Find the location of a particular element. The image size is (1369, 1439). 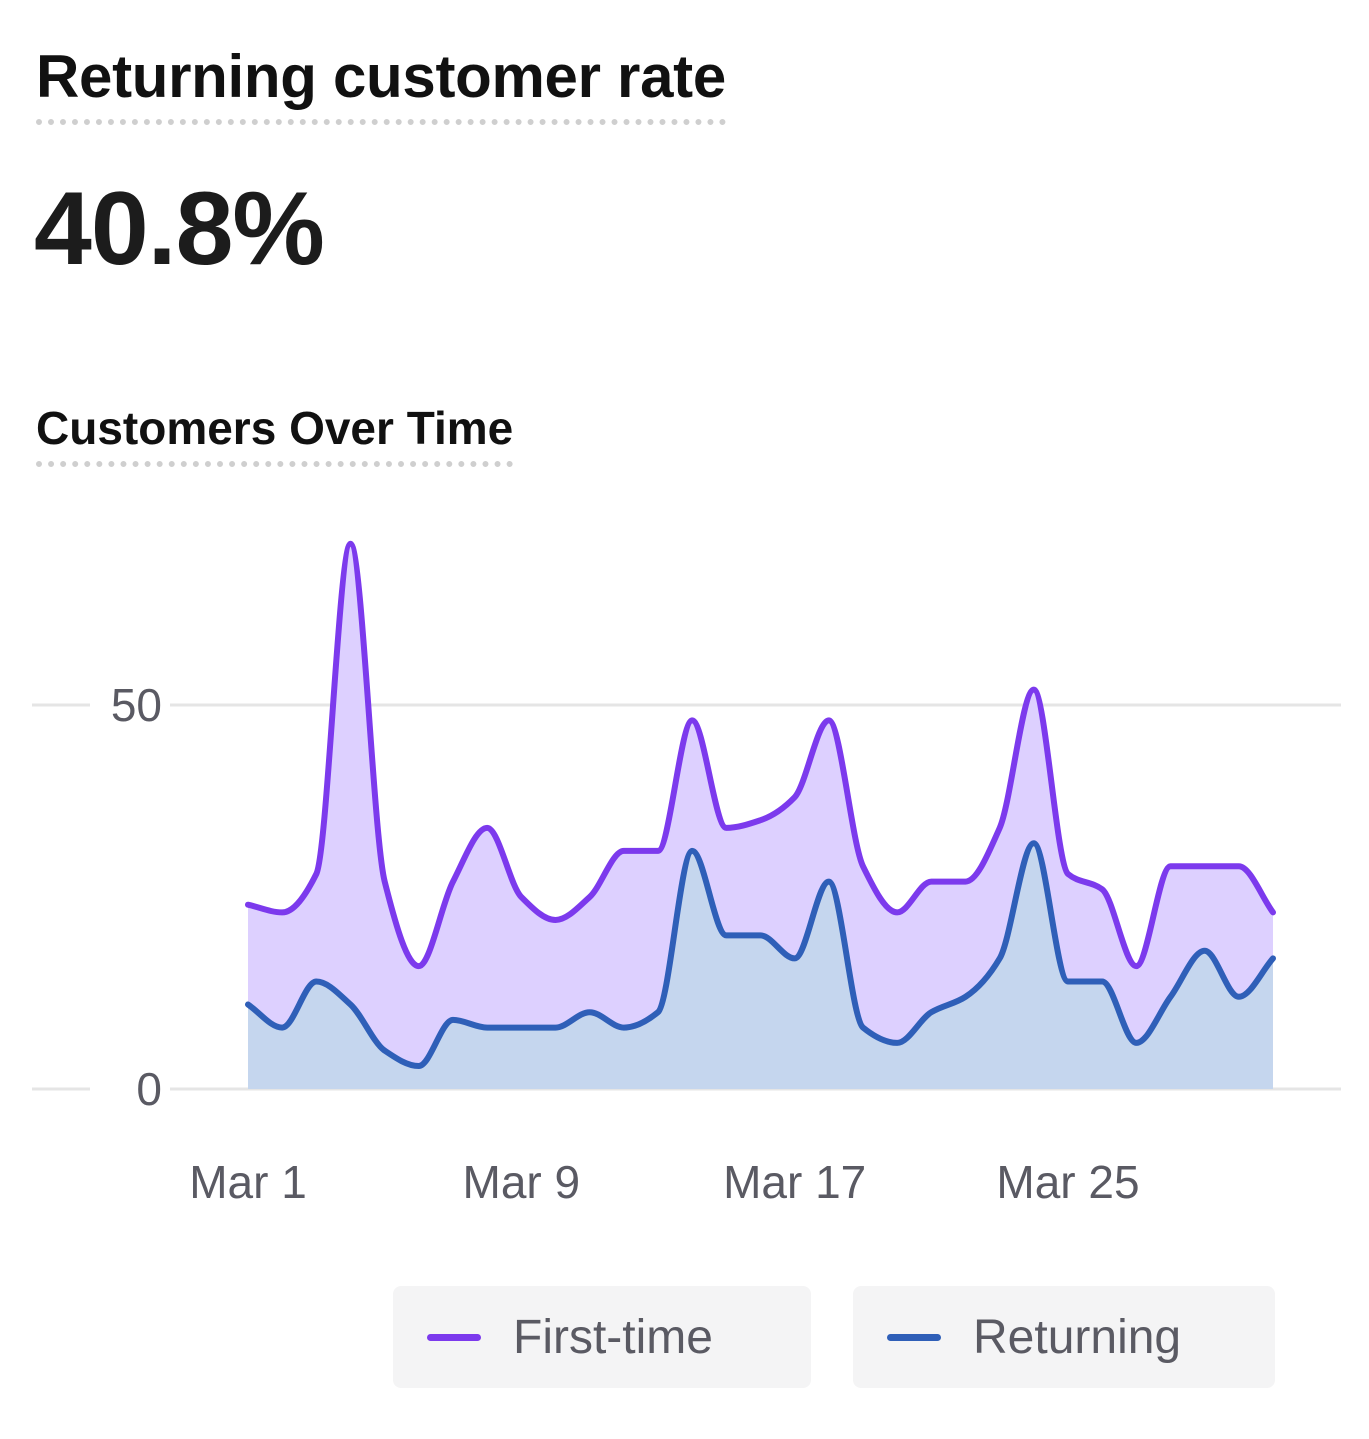

y-tick-label: 50 is located at coordinates (136, 705).